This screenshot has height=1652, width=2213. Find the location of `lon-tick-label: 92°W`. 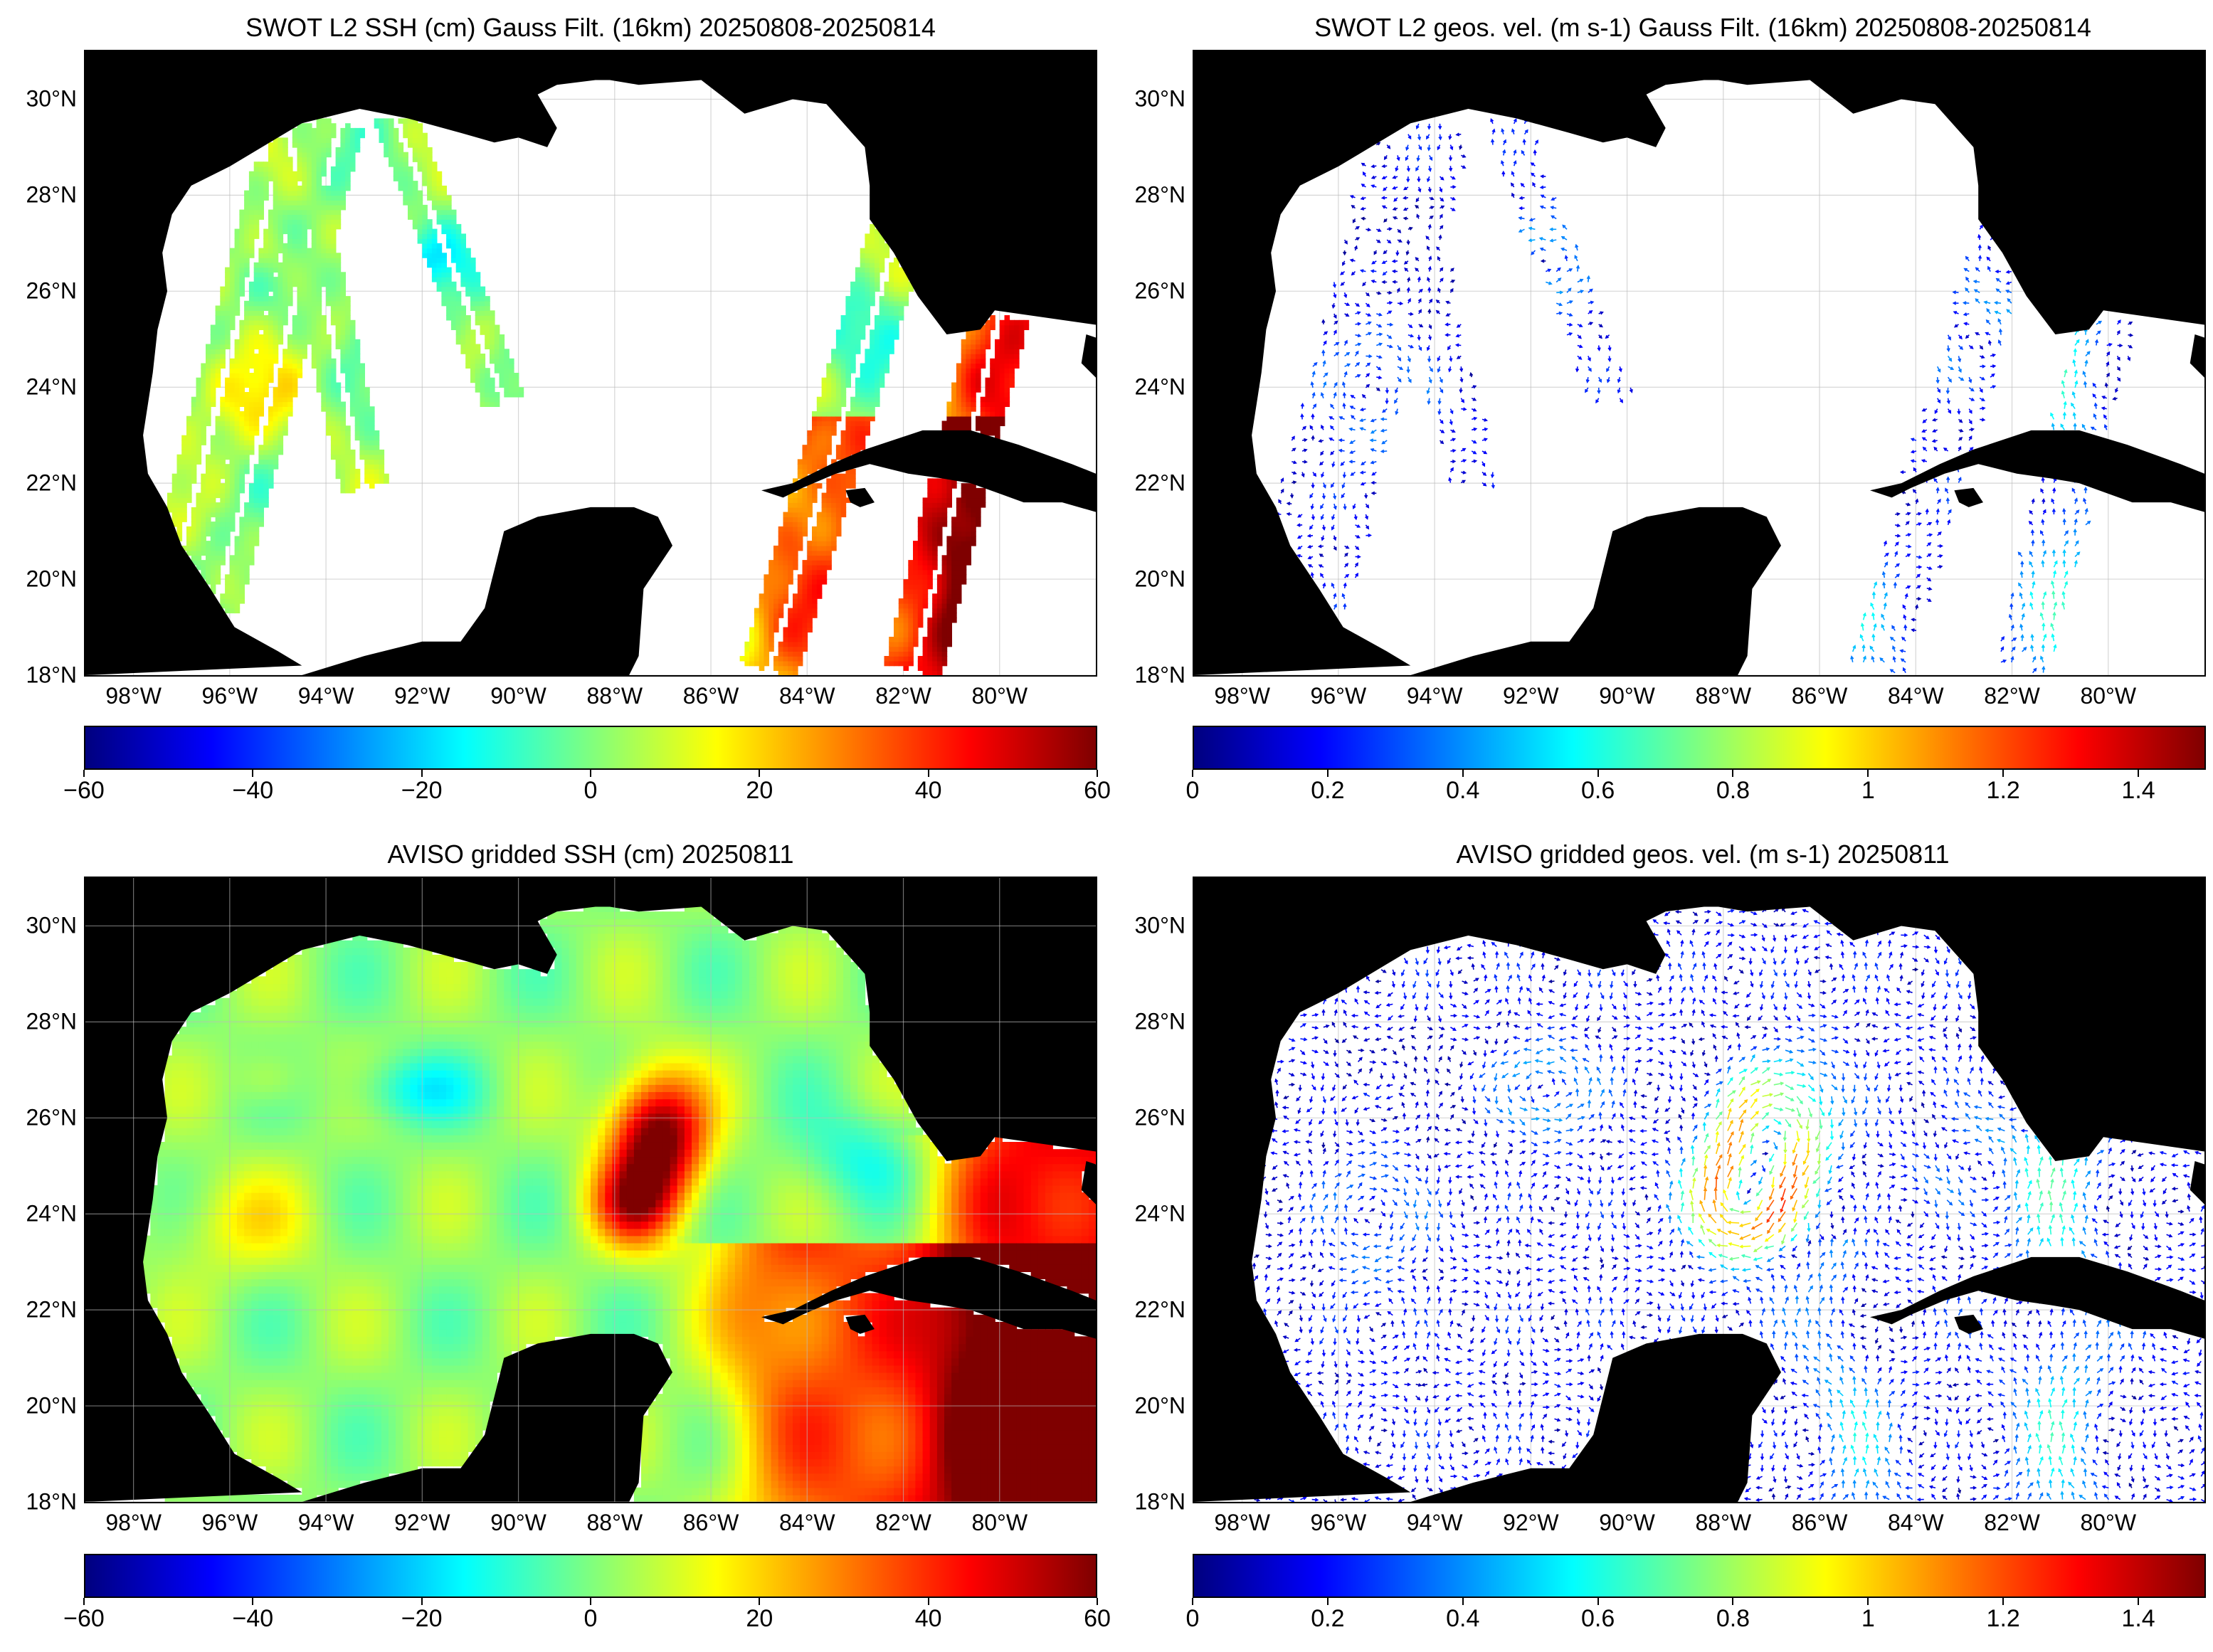

lon-tick-label: 92°W is located at coordinates (1531, 1523).